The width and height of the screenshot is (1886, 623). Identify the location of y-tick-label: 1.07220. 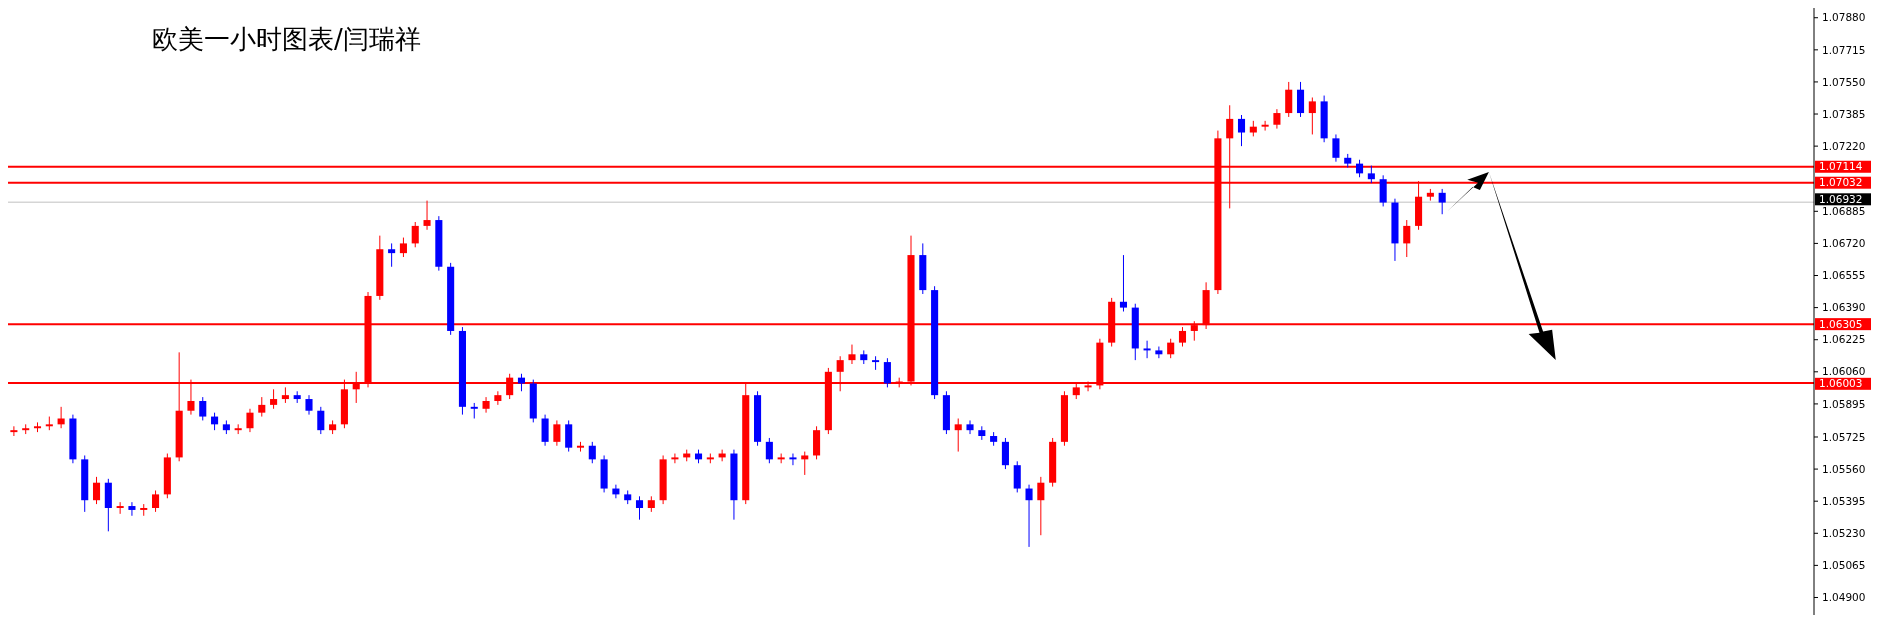
(1844, 145).